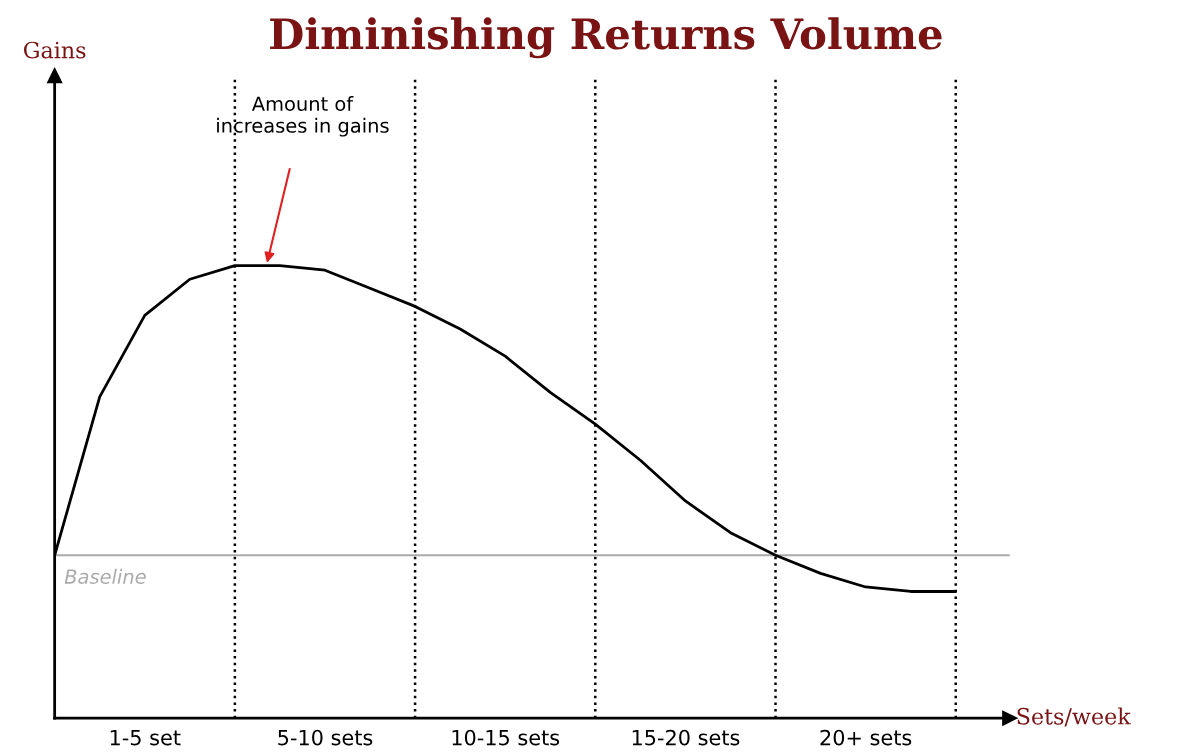 The height and width of the screenshot is (756, 1188). Describe the element at coordinates (105, 576) in the screenshot. I see `ref-line-label: Baseline` at that location.